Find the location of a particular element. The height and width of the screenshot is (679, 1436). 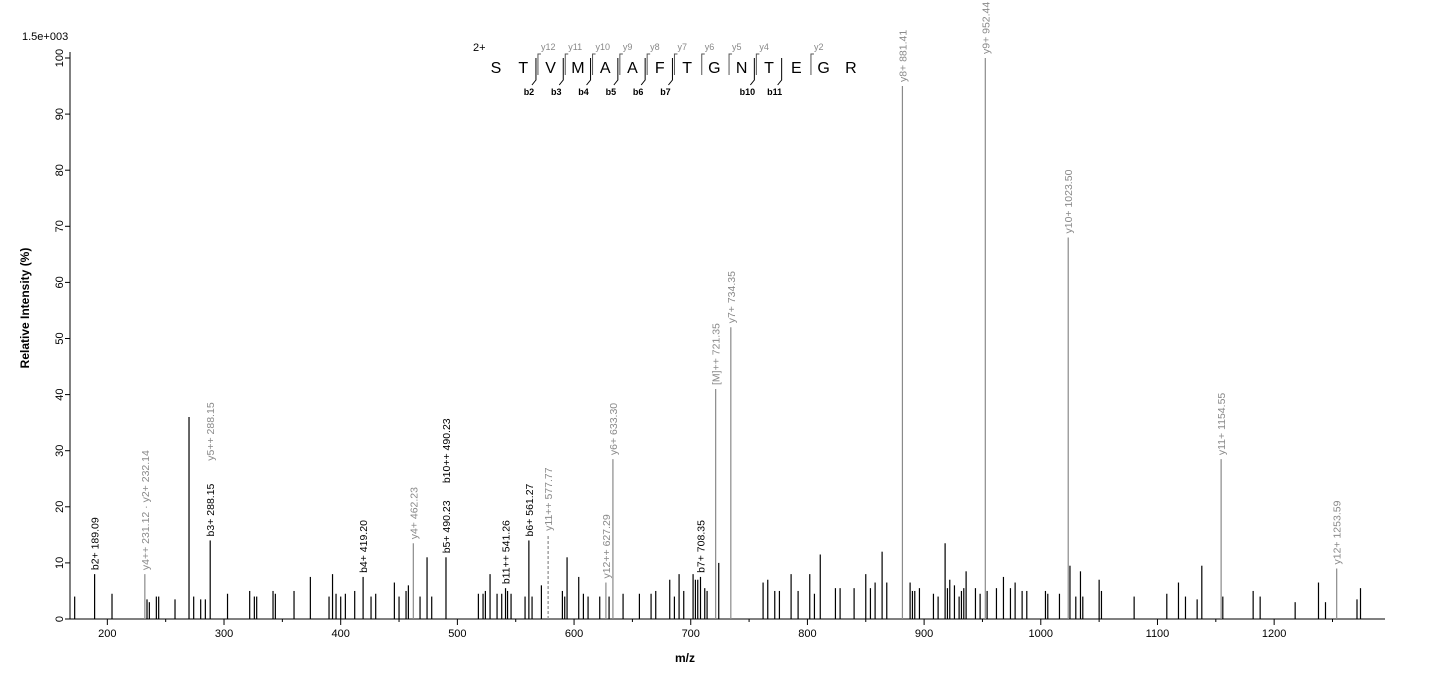

y-ion-label: y8 is located at coordinates (655, 47).